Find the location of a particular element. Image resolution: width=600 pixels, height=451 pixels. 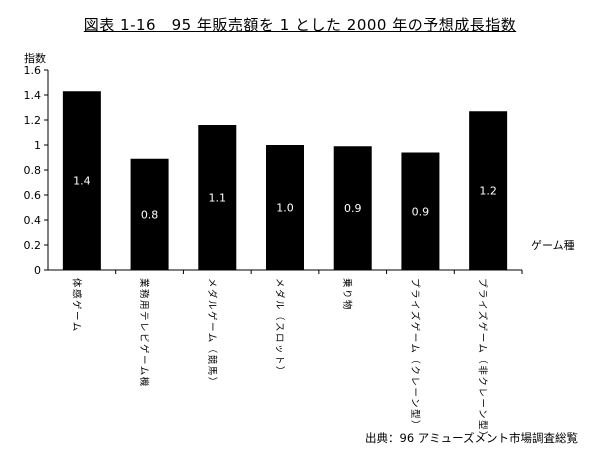

category-label: 乗り物 is located at coordinates (347, 294).